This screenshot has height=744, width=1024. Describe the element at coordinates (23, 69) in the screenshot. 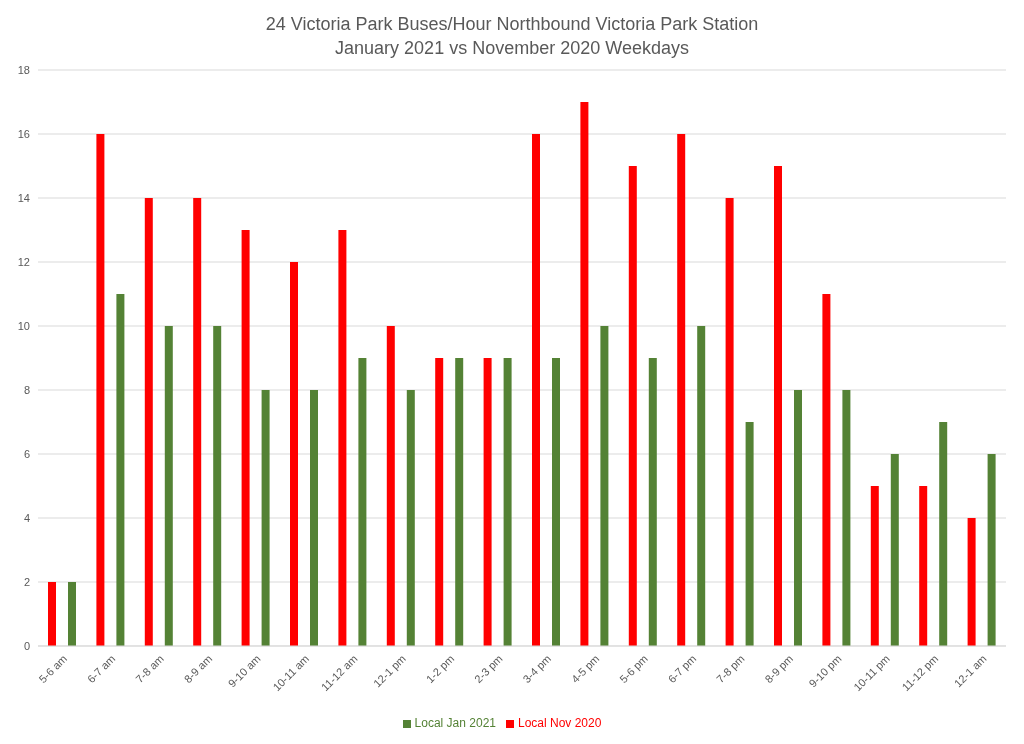

I see `y-tick-label: 18` at that location.